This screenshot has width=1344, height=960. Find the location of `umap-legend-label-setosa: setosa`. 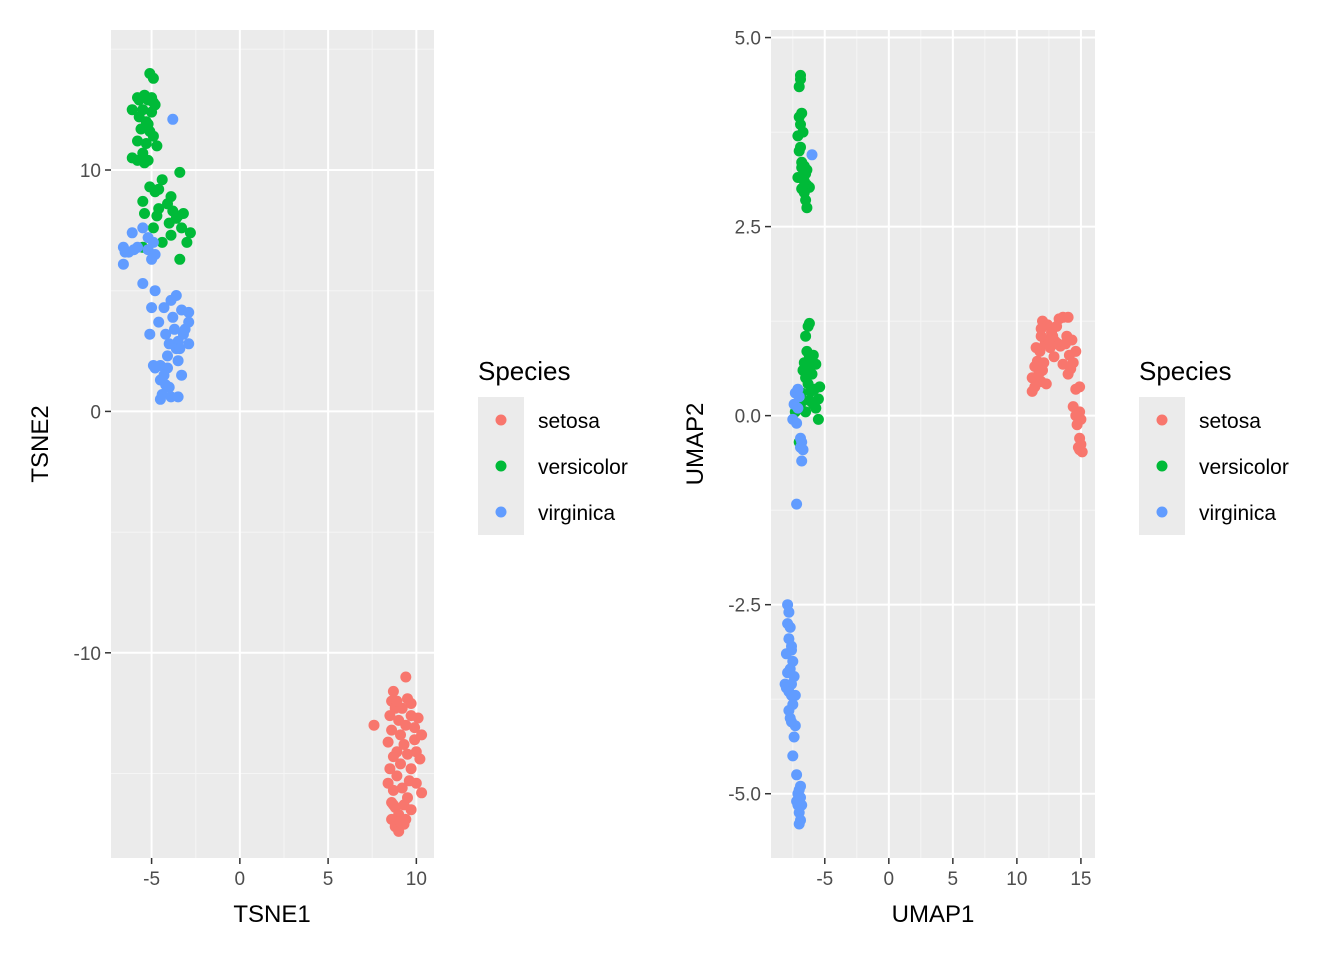

umap-legend-label-setosa: setosa is located at coordinates (1230, 421).